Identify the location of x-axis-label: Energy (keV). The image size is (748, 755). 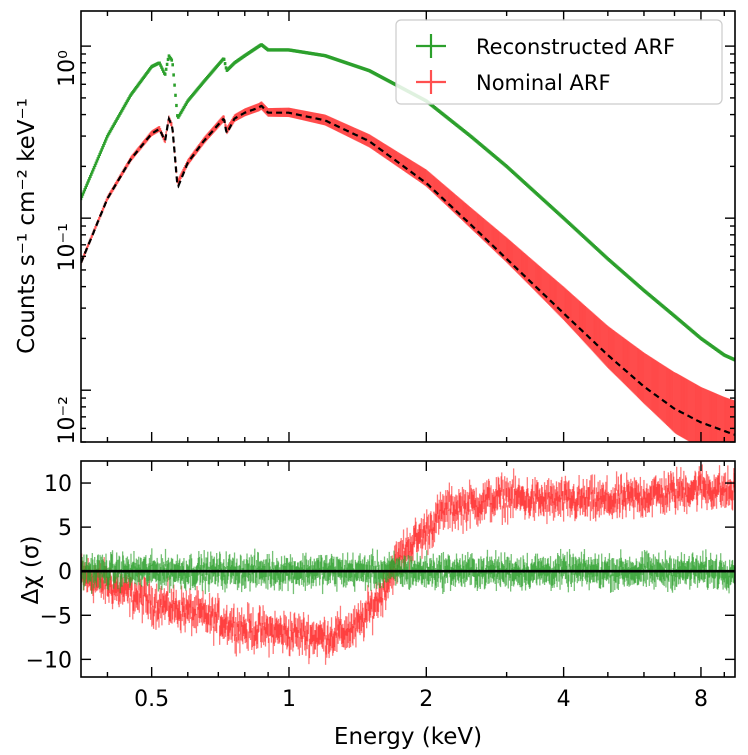
(408, 737).